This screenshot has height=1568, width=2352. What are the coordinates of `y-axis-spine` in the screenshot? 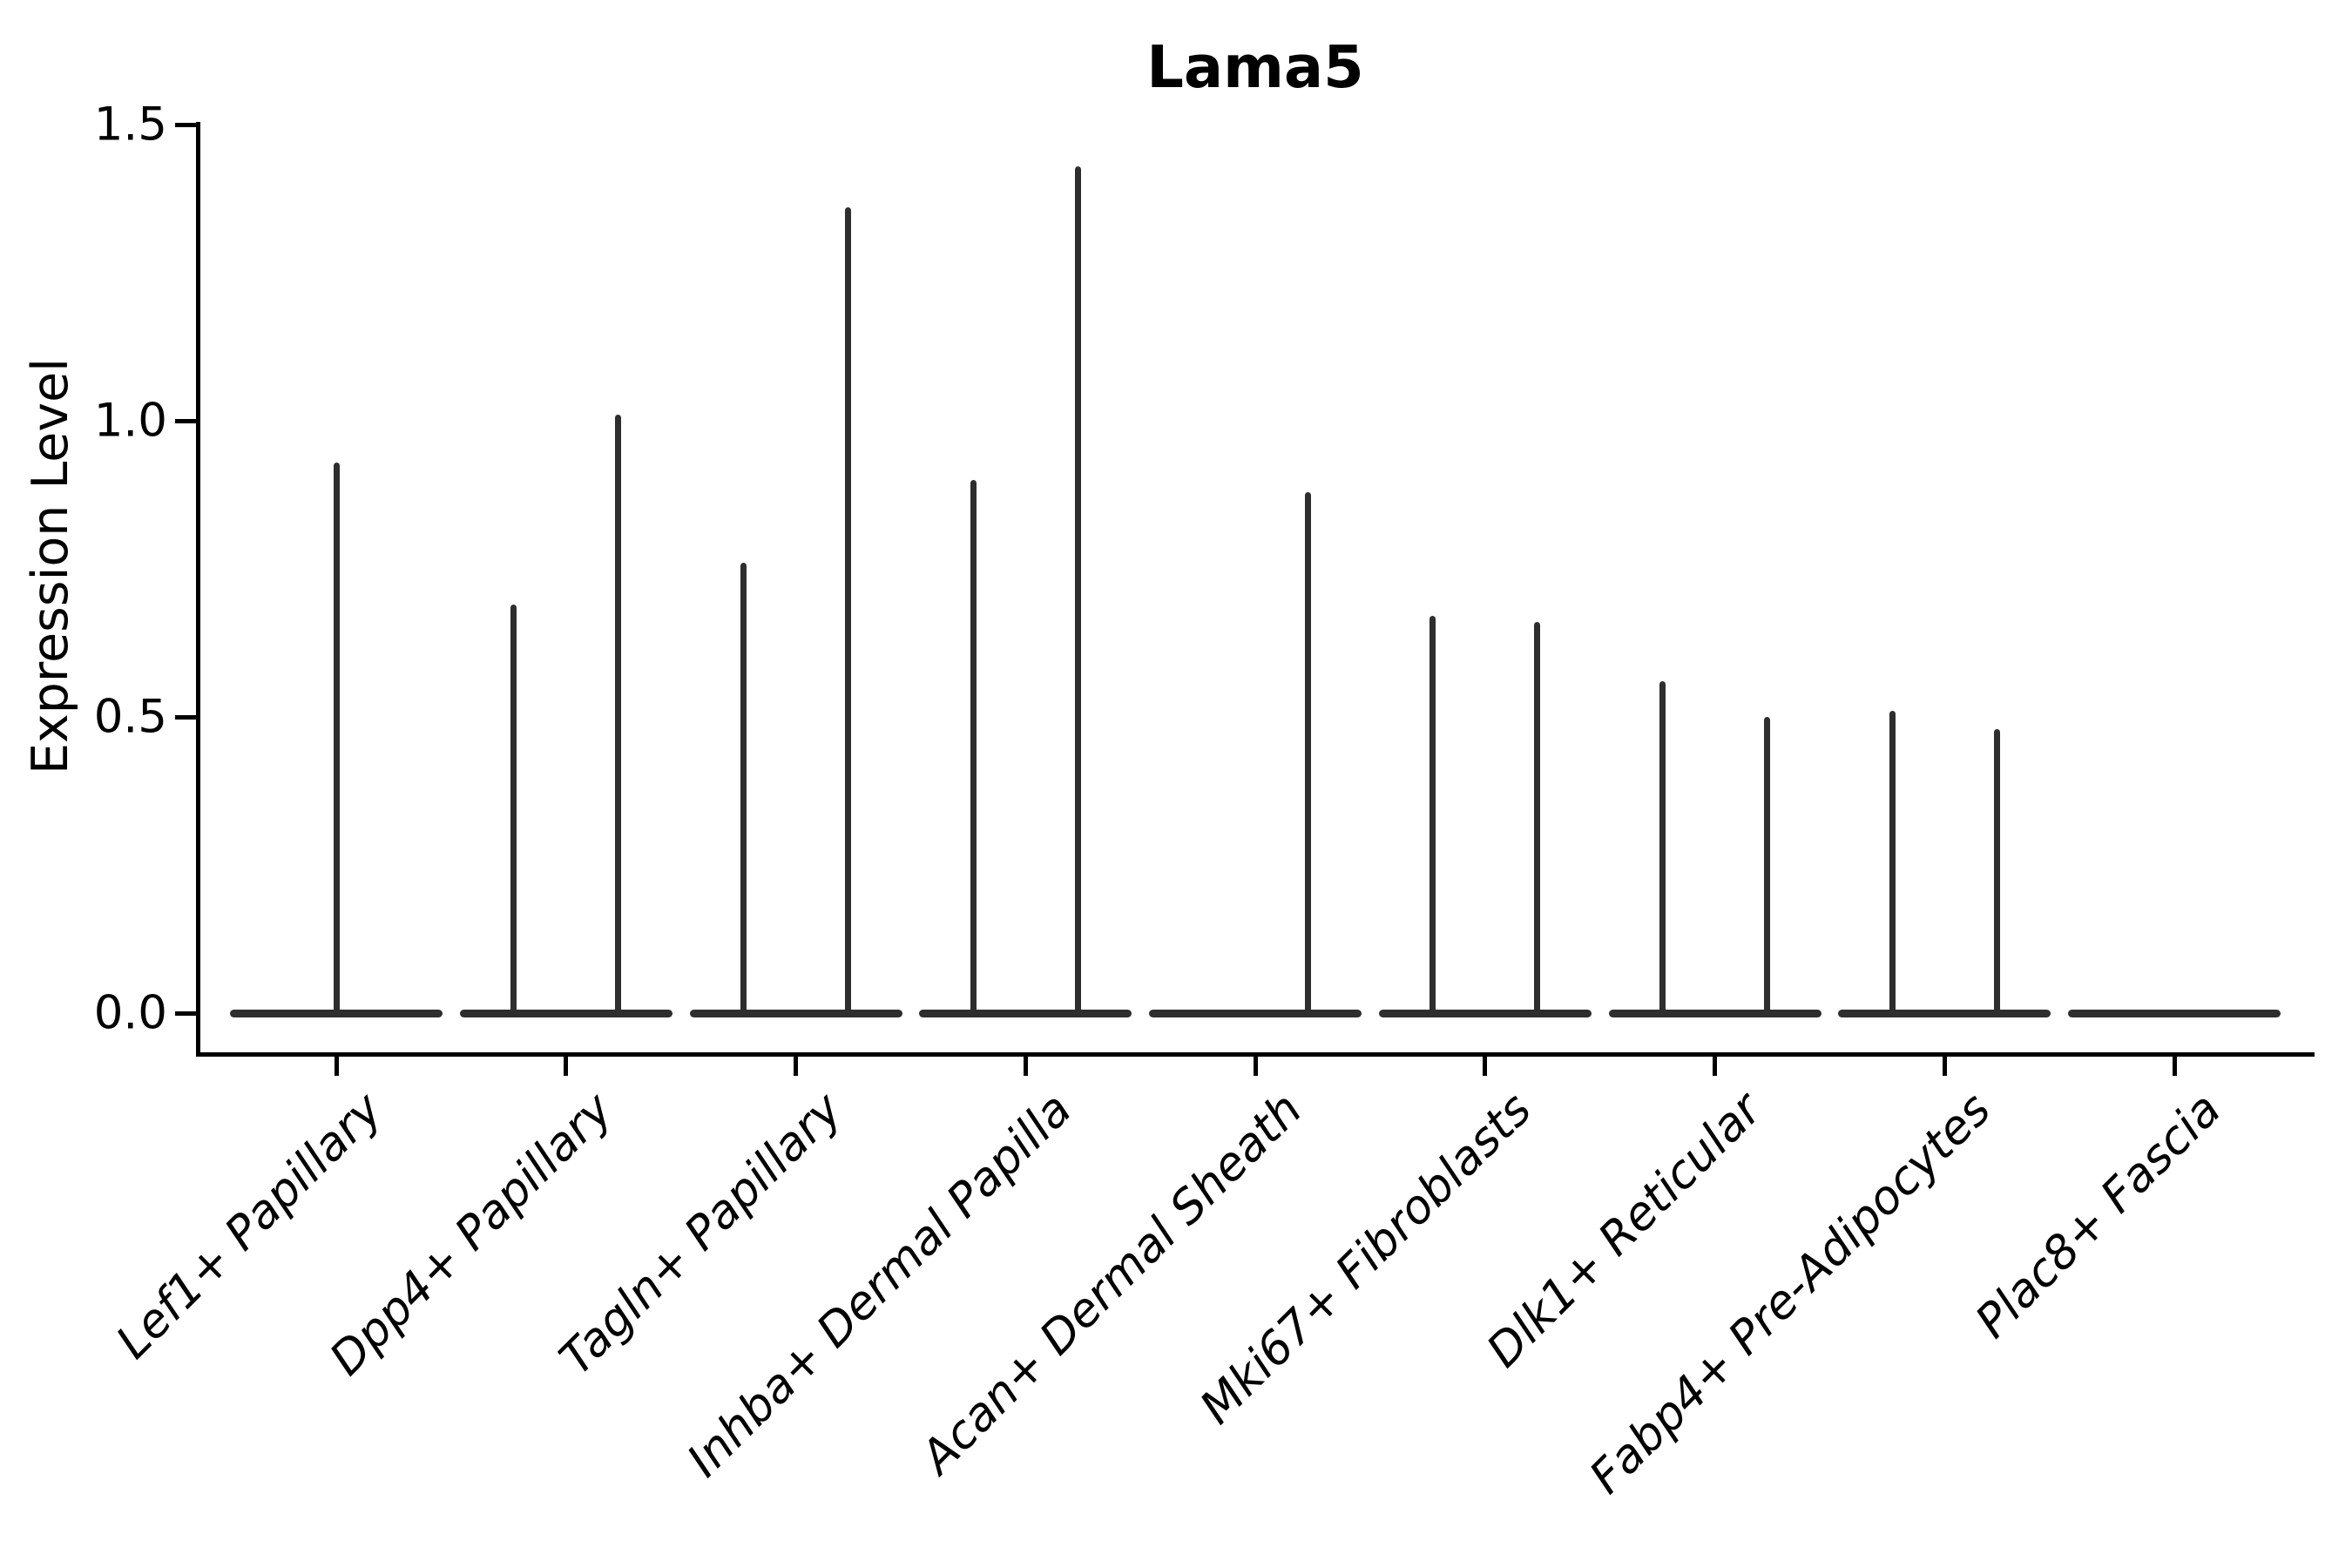 It's located at (198, 589).